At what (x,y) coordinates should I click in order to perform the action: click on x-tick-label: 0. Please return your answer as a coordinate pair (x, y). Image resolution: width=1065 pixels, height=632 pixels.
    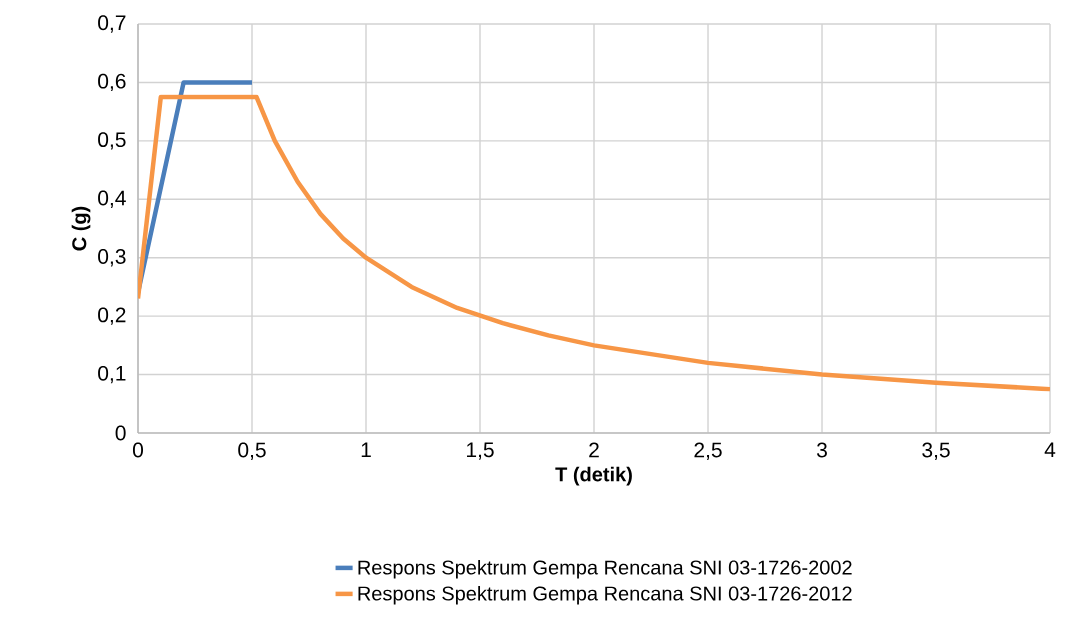
    Looking at the image, I should click on (138, 450).